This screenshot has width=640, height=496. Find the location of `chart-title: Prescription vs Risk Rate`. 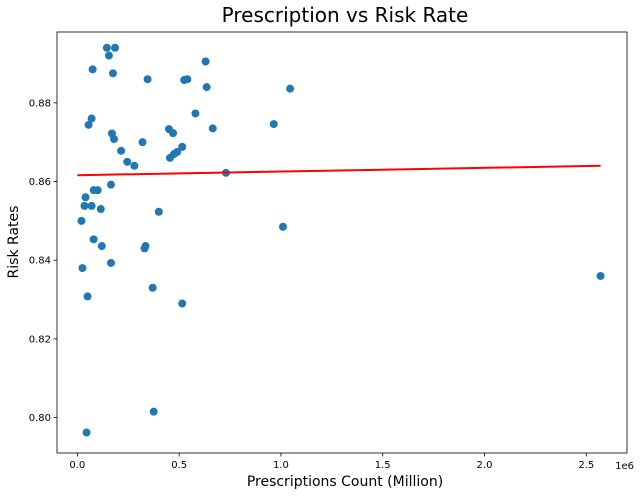

chart-title: Prescription vs Risk Rate is located at coordinates (345, 15).